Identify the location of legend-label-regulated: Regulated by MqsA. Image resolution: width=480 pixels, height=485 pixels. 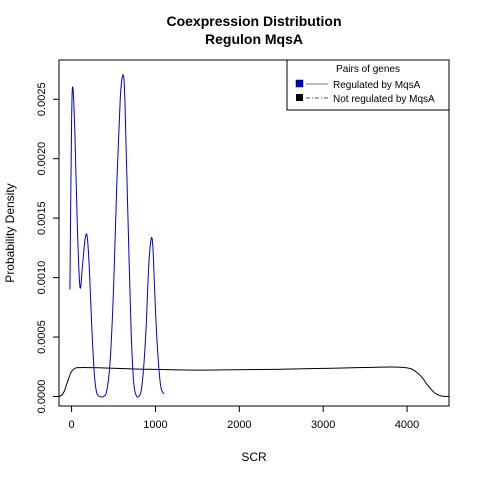
(377, 85).